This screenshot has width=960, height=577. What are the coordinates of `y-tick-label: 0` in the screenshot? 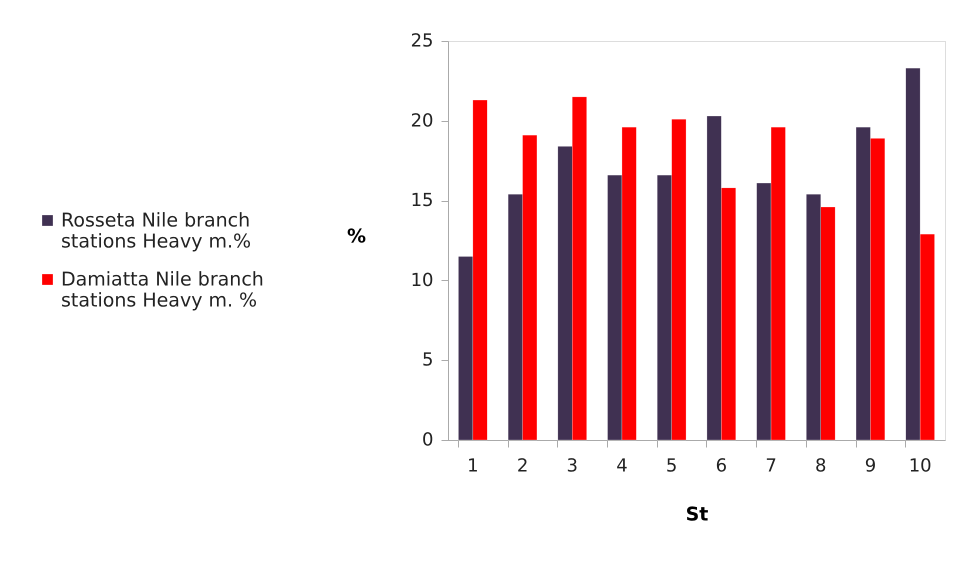 It's located at (428, 440).